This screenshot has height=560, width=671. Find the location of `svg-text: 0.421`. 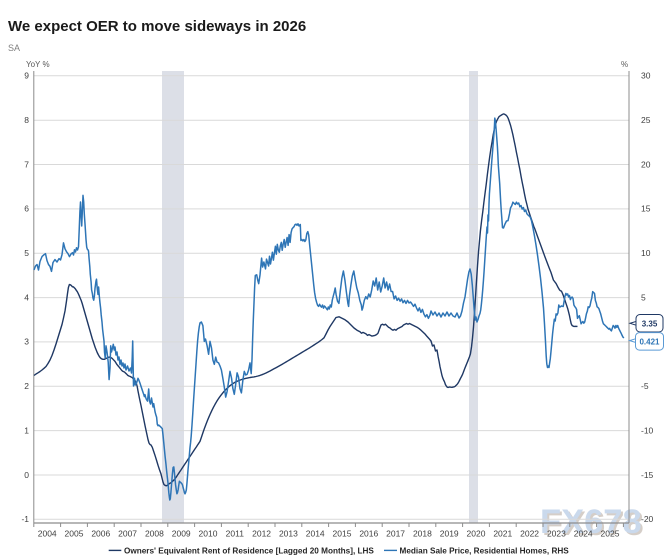

svg-text: 0.421 is located at coordinates (649, 341).